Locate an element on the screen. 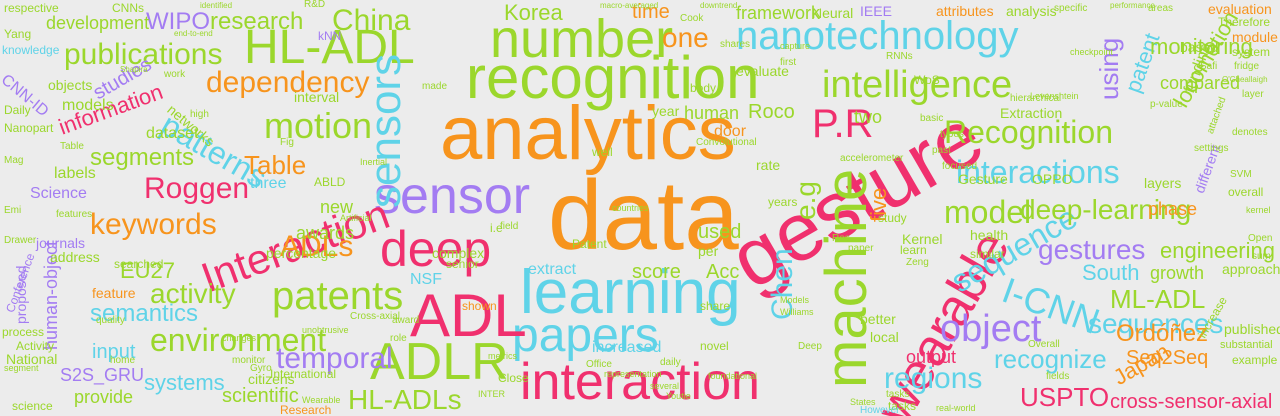 The width and height of the screenshot is (1280, 416). word-yang: Yang is located at coordinates (18, 34).